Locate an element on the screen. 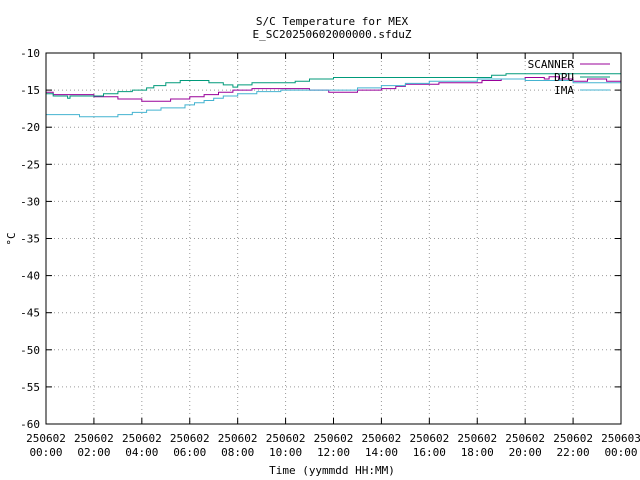 Image resolution: width=640 pixels, height=480 pixels. y-tick-label: -10 is located at coordinates (30, 53).